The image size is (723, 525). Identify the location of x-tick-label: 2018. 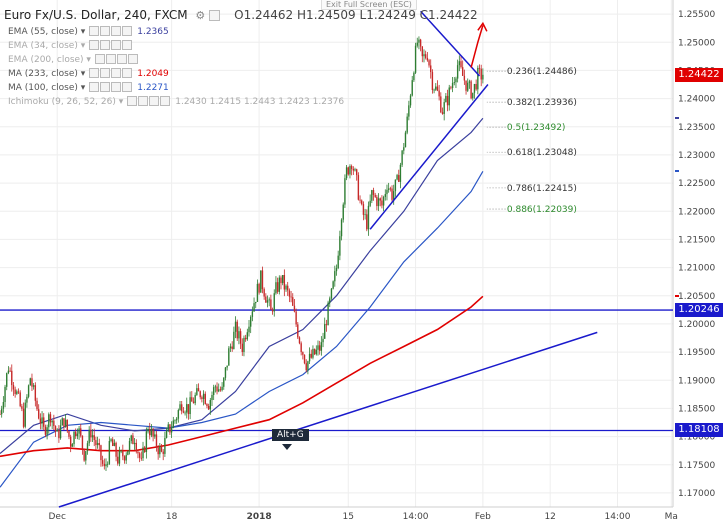
(259, 517).